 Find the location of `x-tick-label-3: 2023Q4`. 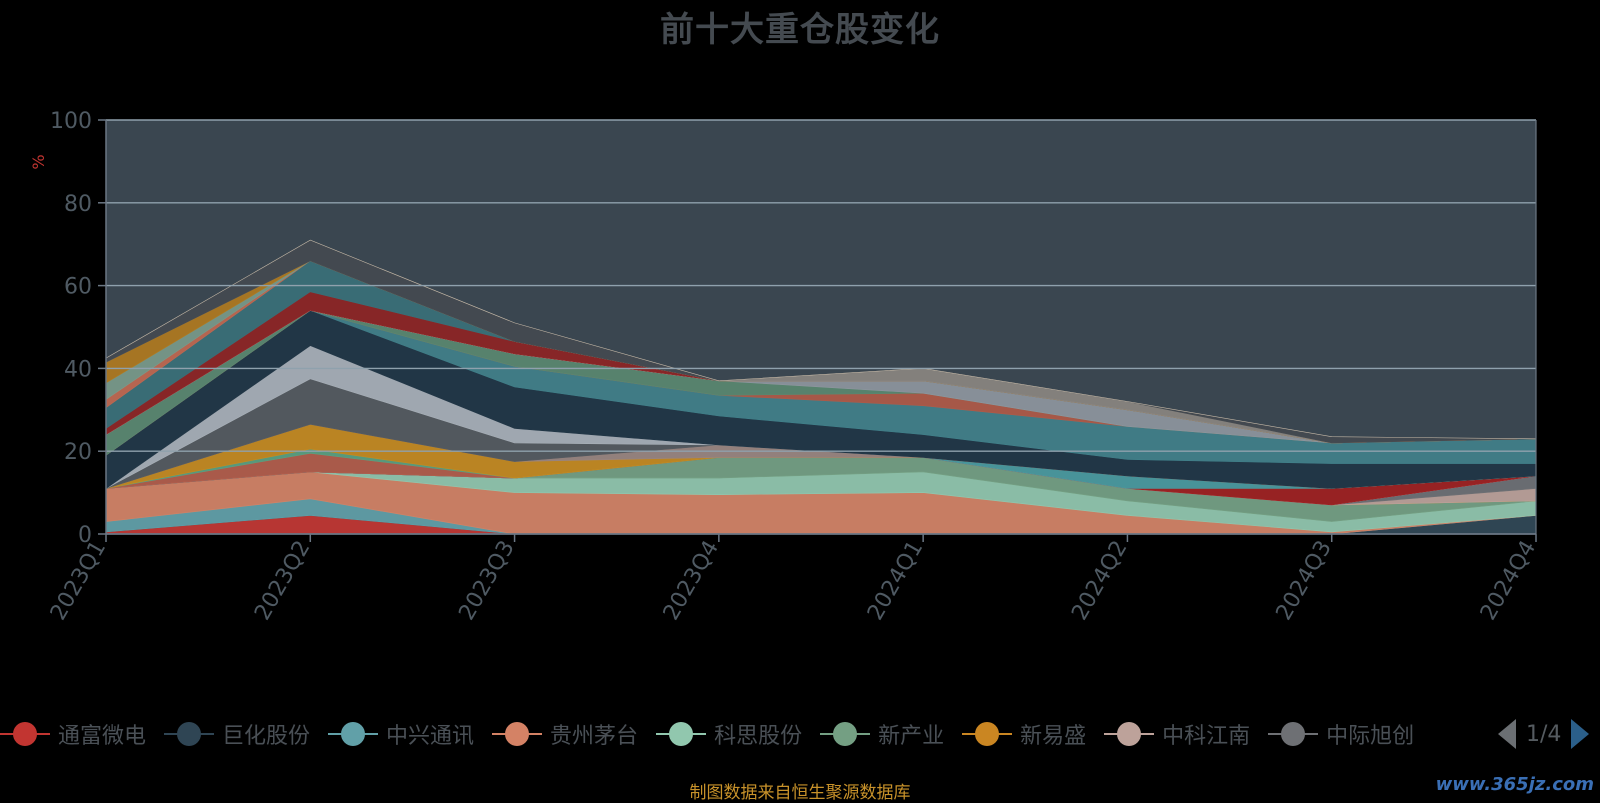

x-tick-label-3: 2023Q4 is located at coordinates (691, 581).